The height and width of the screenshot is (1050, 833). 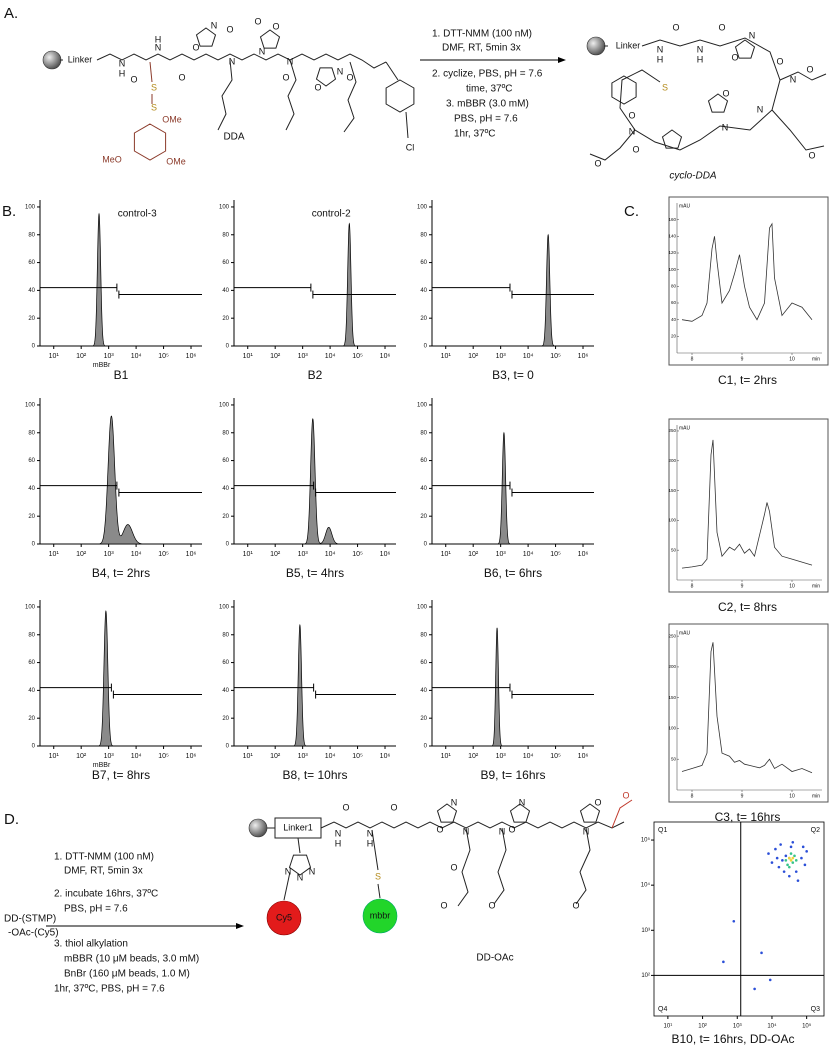 I want to click on quadrant-label: Q3, so click(x=815, y=1009).